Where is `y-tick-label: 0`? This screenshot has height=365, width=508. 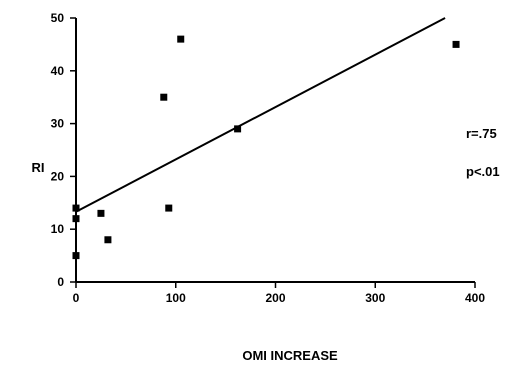
y-tick-label: 0 is located at coordinates (60, 282).